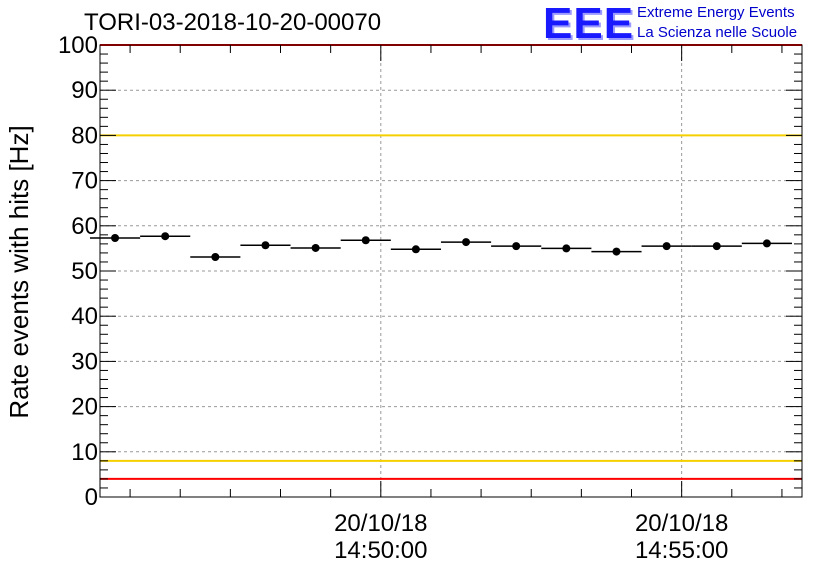 This screenshot has width=836, height=572. What do you see at coordinates (716, 12) in the screenshot?
I see `logo-caption-line1: Extreme Energy Events` at bounding box center [716, 12].